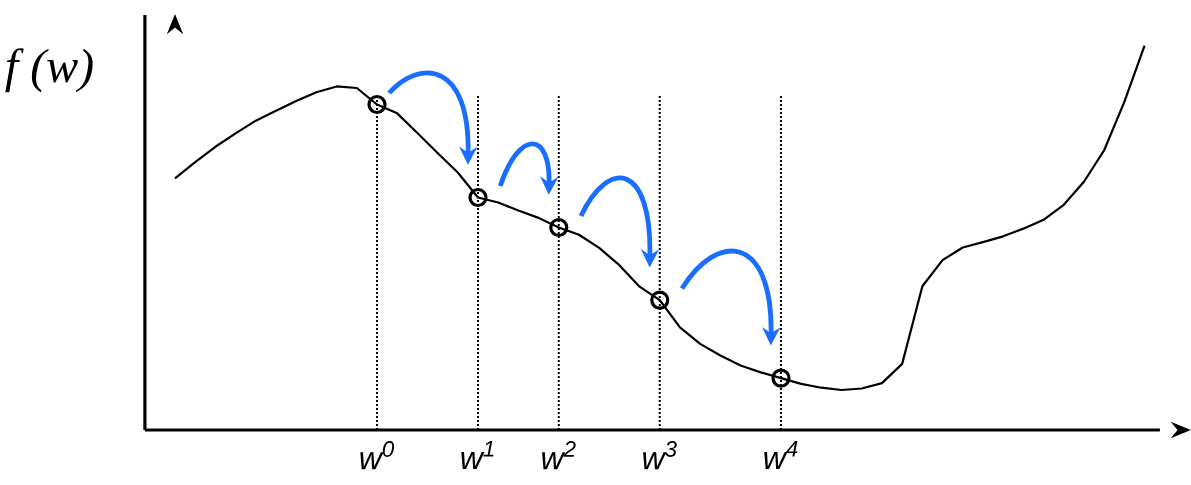 This screenshot has height=485, width=1191. I want to click on x-tick-label: w$^{0}$, so click(377, 455).